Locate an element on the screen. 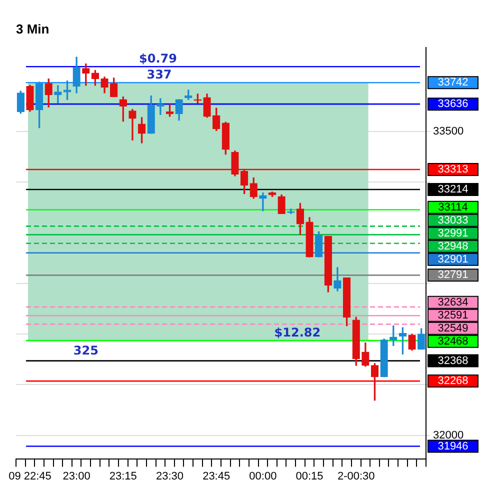 The height and width of the screenshot is (495, 496). ref-line-label: 32468 is located at coordinates (453, 341).